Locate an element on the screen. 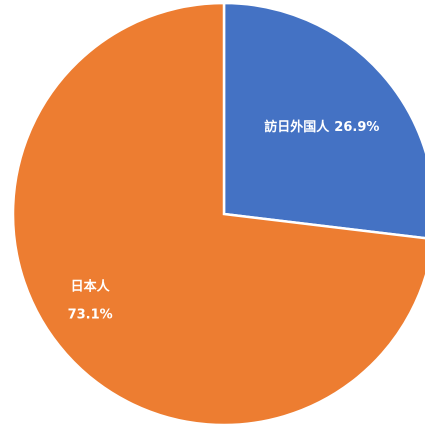 This screenshot has width=425, height=428. label-name: 訪日外国人 is located at coordinates (297, 127).